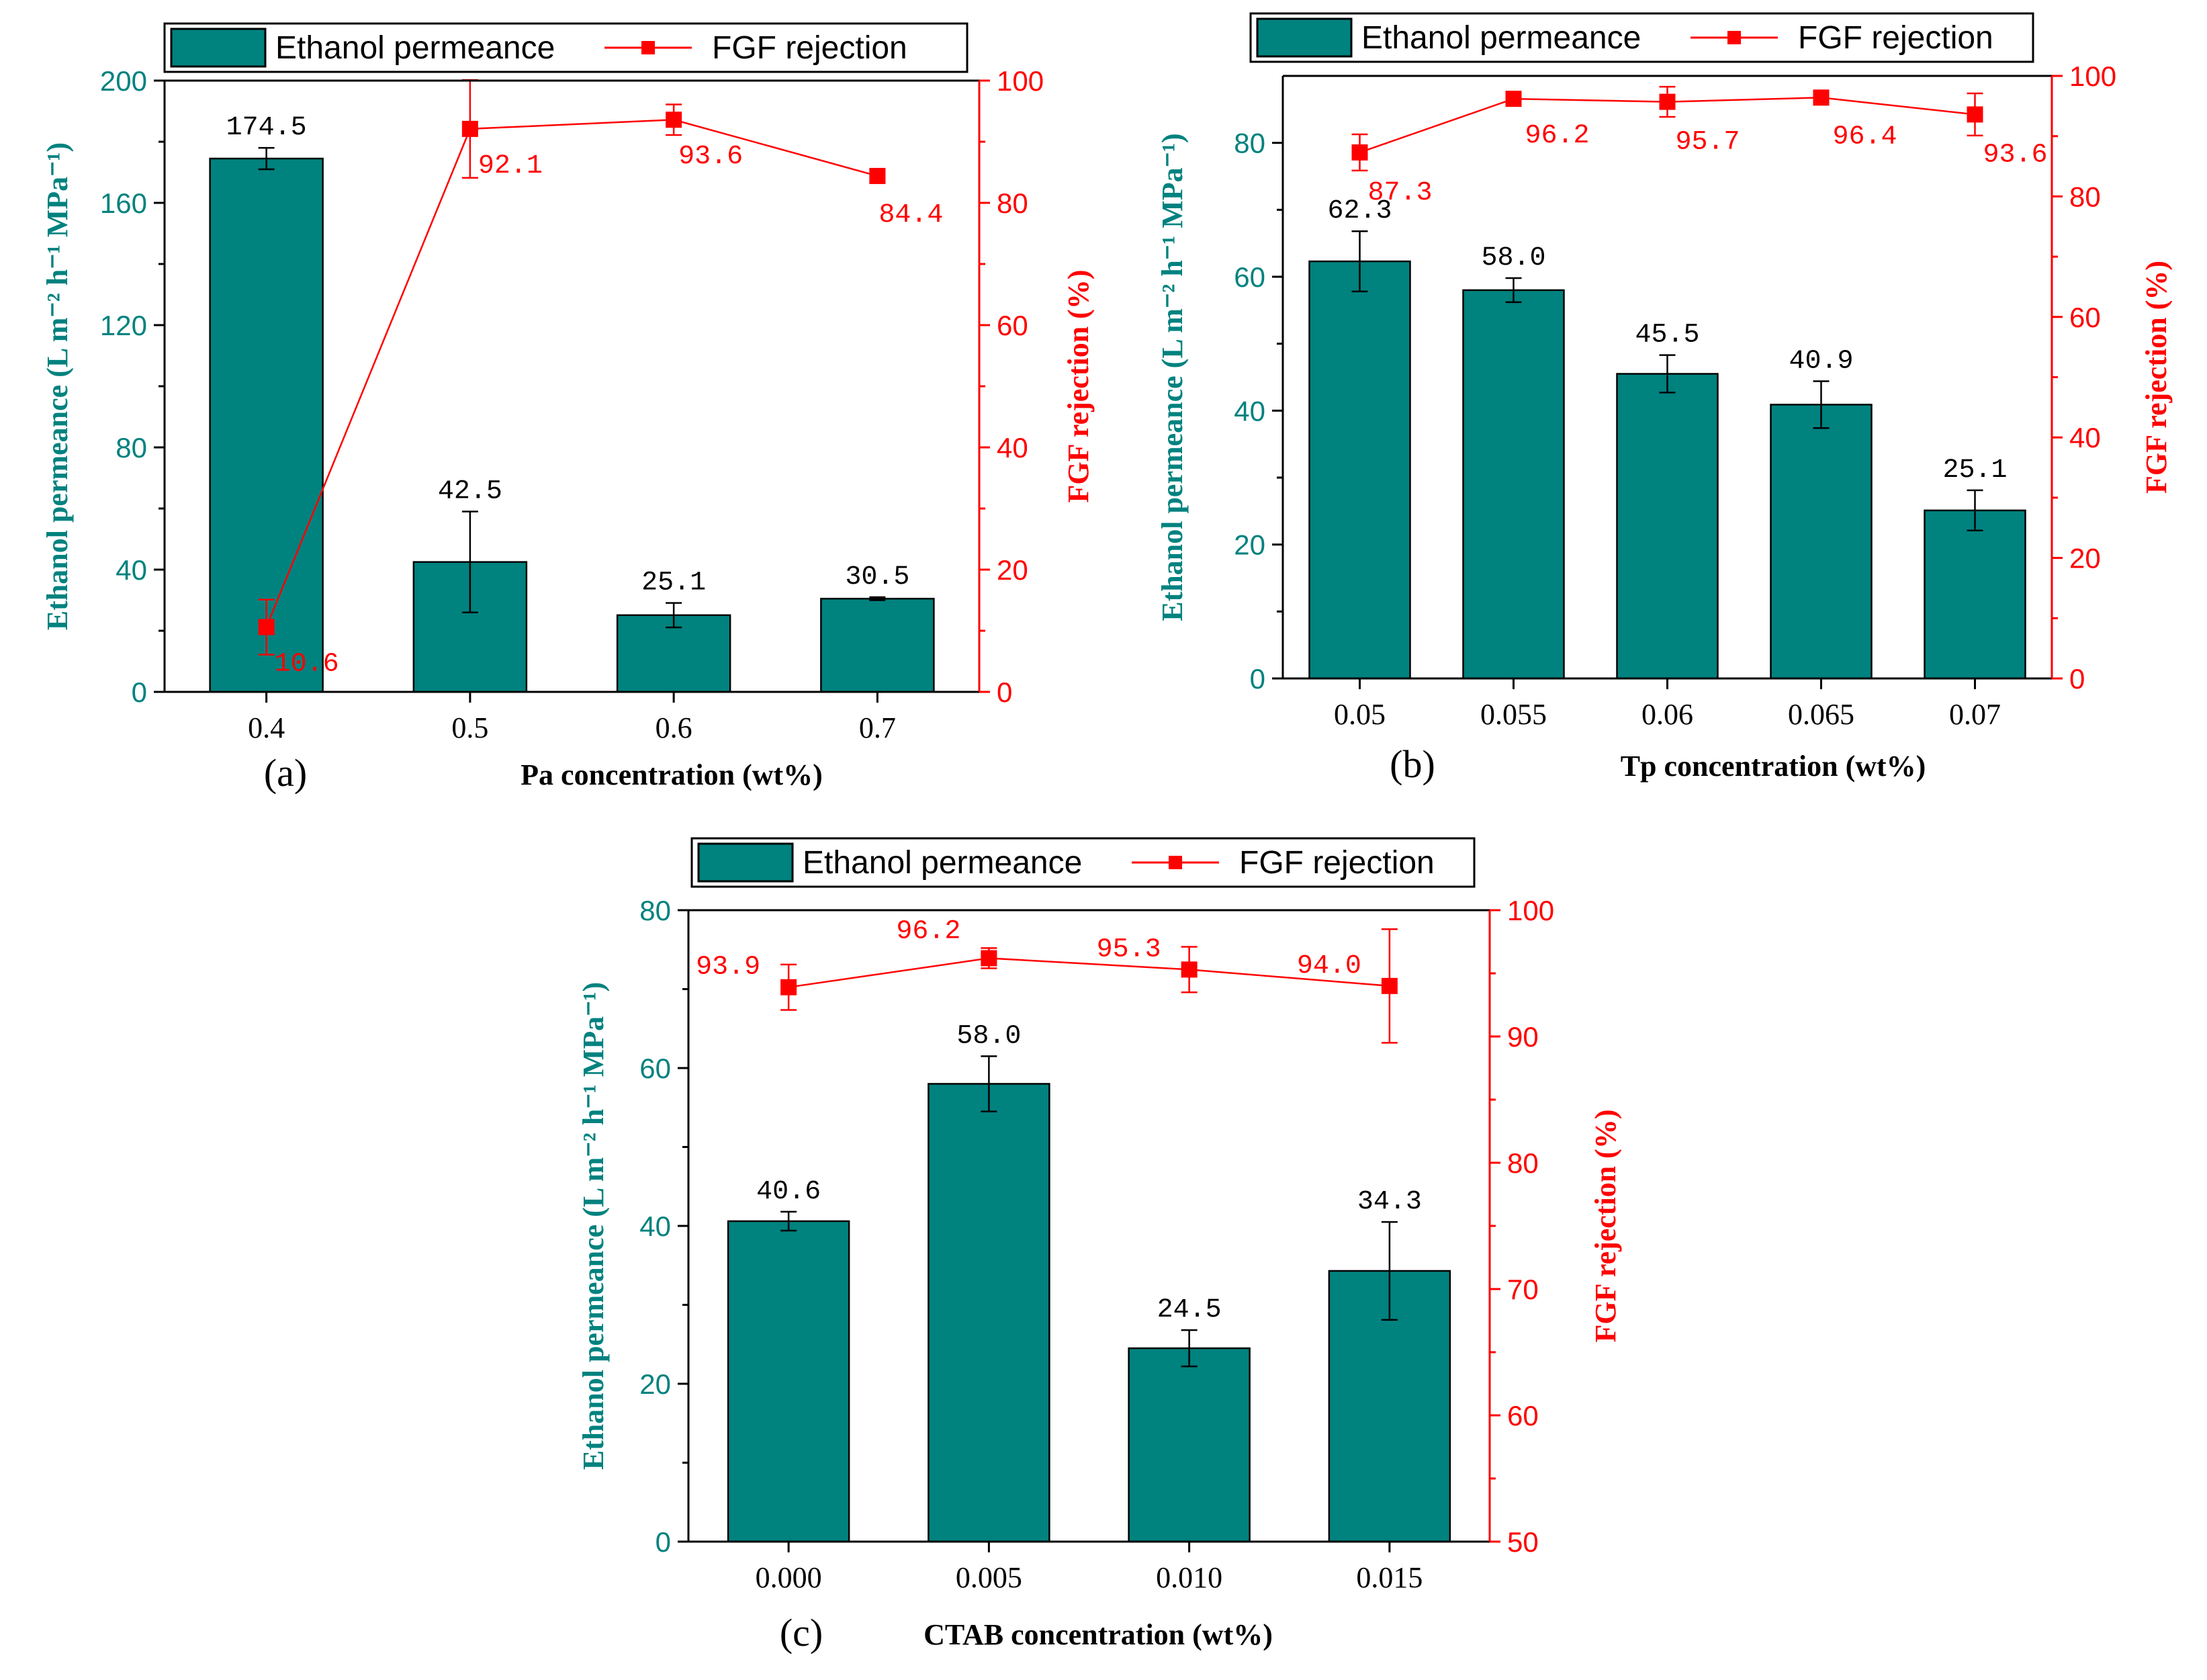 The image size is (2207, 1680). I want to click on legend-line-marker, so click(648, 47).